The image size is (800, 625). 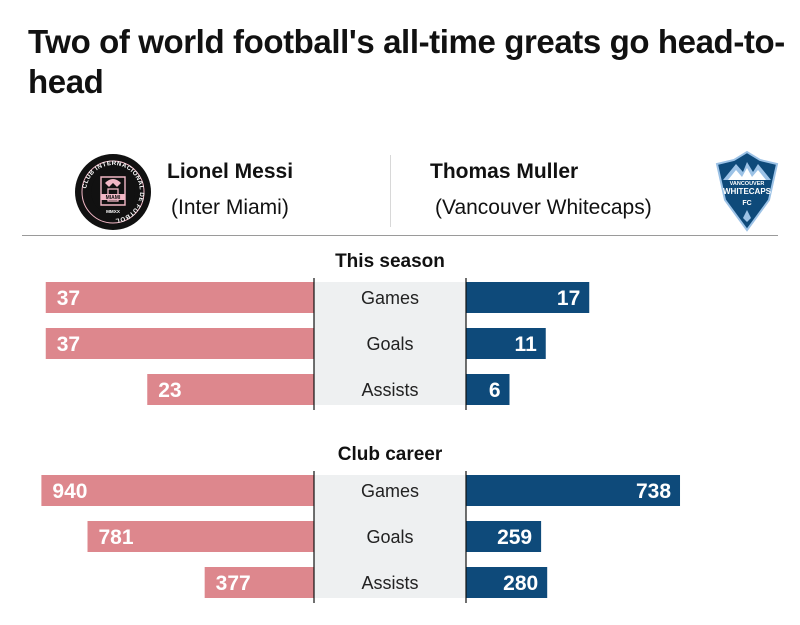 What do you see at coordinates (514, 537) in the screenshot?
I see `value-muller-club-career-goals: 259` at bounding box center [514, 537].